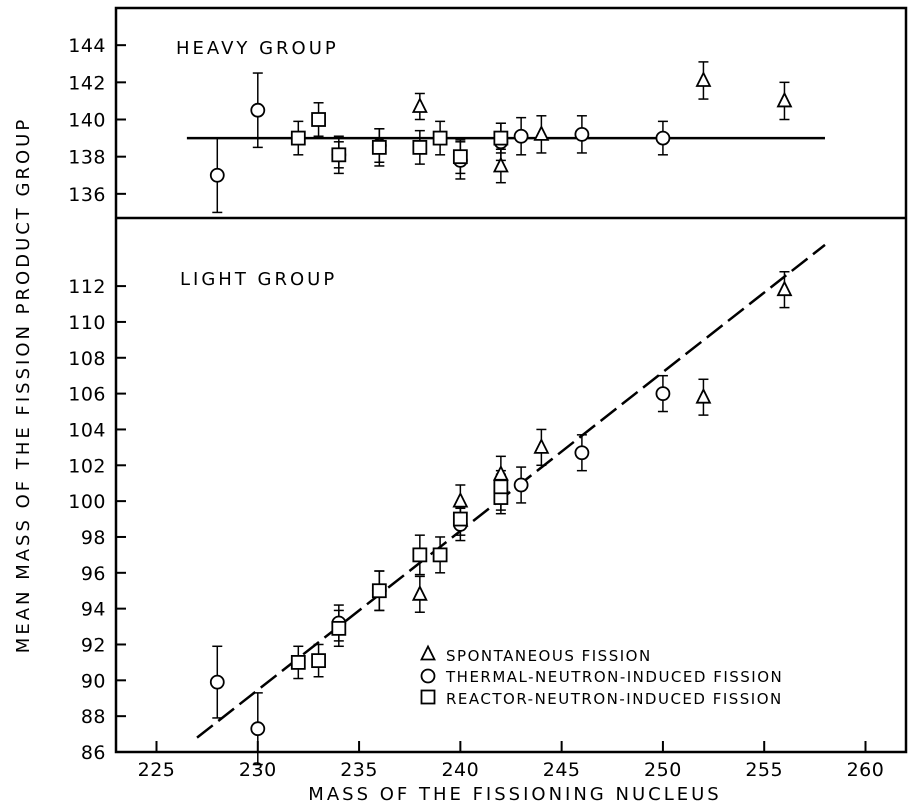 The image size is (912, 808). I want to click on y-axis-title: MEAN MASS OF THE FISSION PRODUCT GROUP, so click(23, 385).